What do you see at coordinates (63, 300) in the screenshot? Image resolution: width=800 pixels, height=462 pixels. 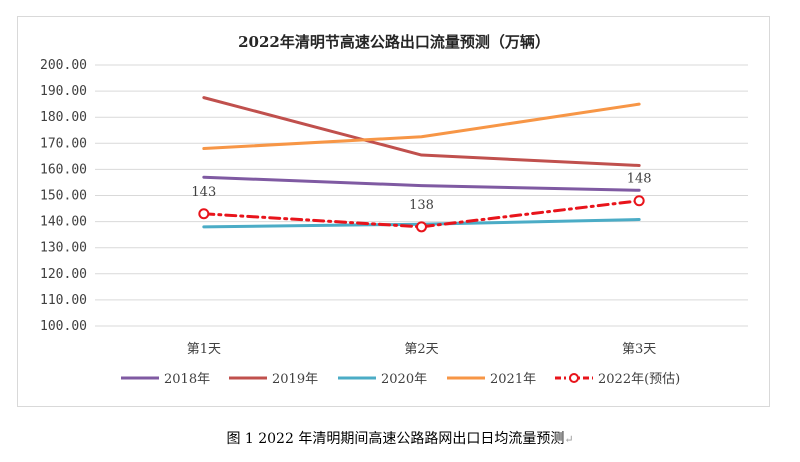 I see `y-tick-label: 110.00` at bounding box center [63, 300].